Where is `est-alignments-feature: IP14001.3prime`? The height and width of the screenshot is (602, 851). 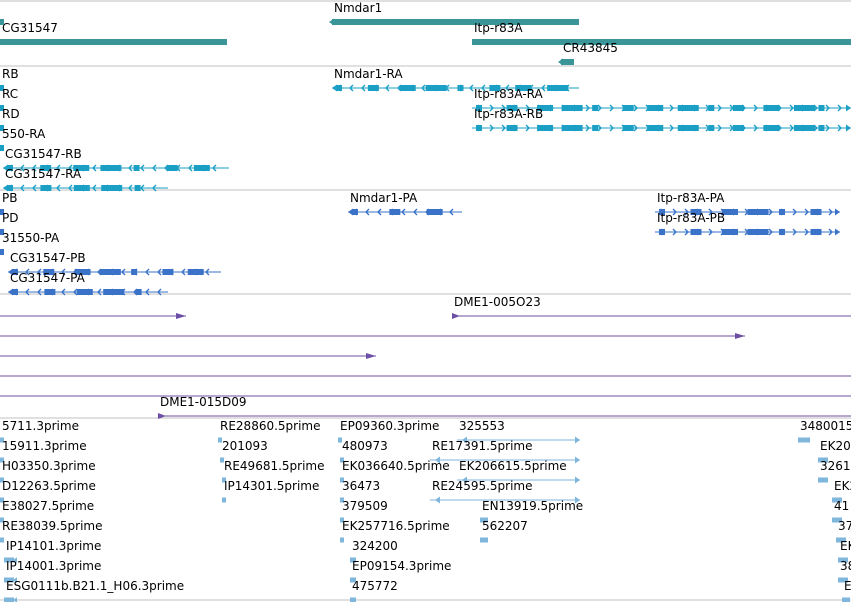 est-alignments-feature: IP14001.3prime is located at coordinates (52, 571).